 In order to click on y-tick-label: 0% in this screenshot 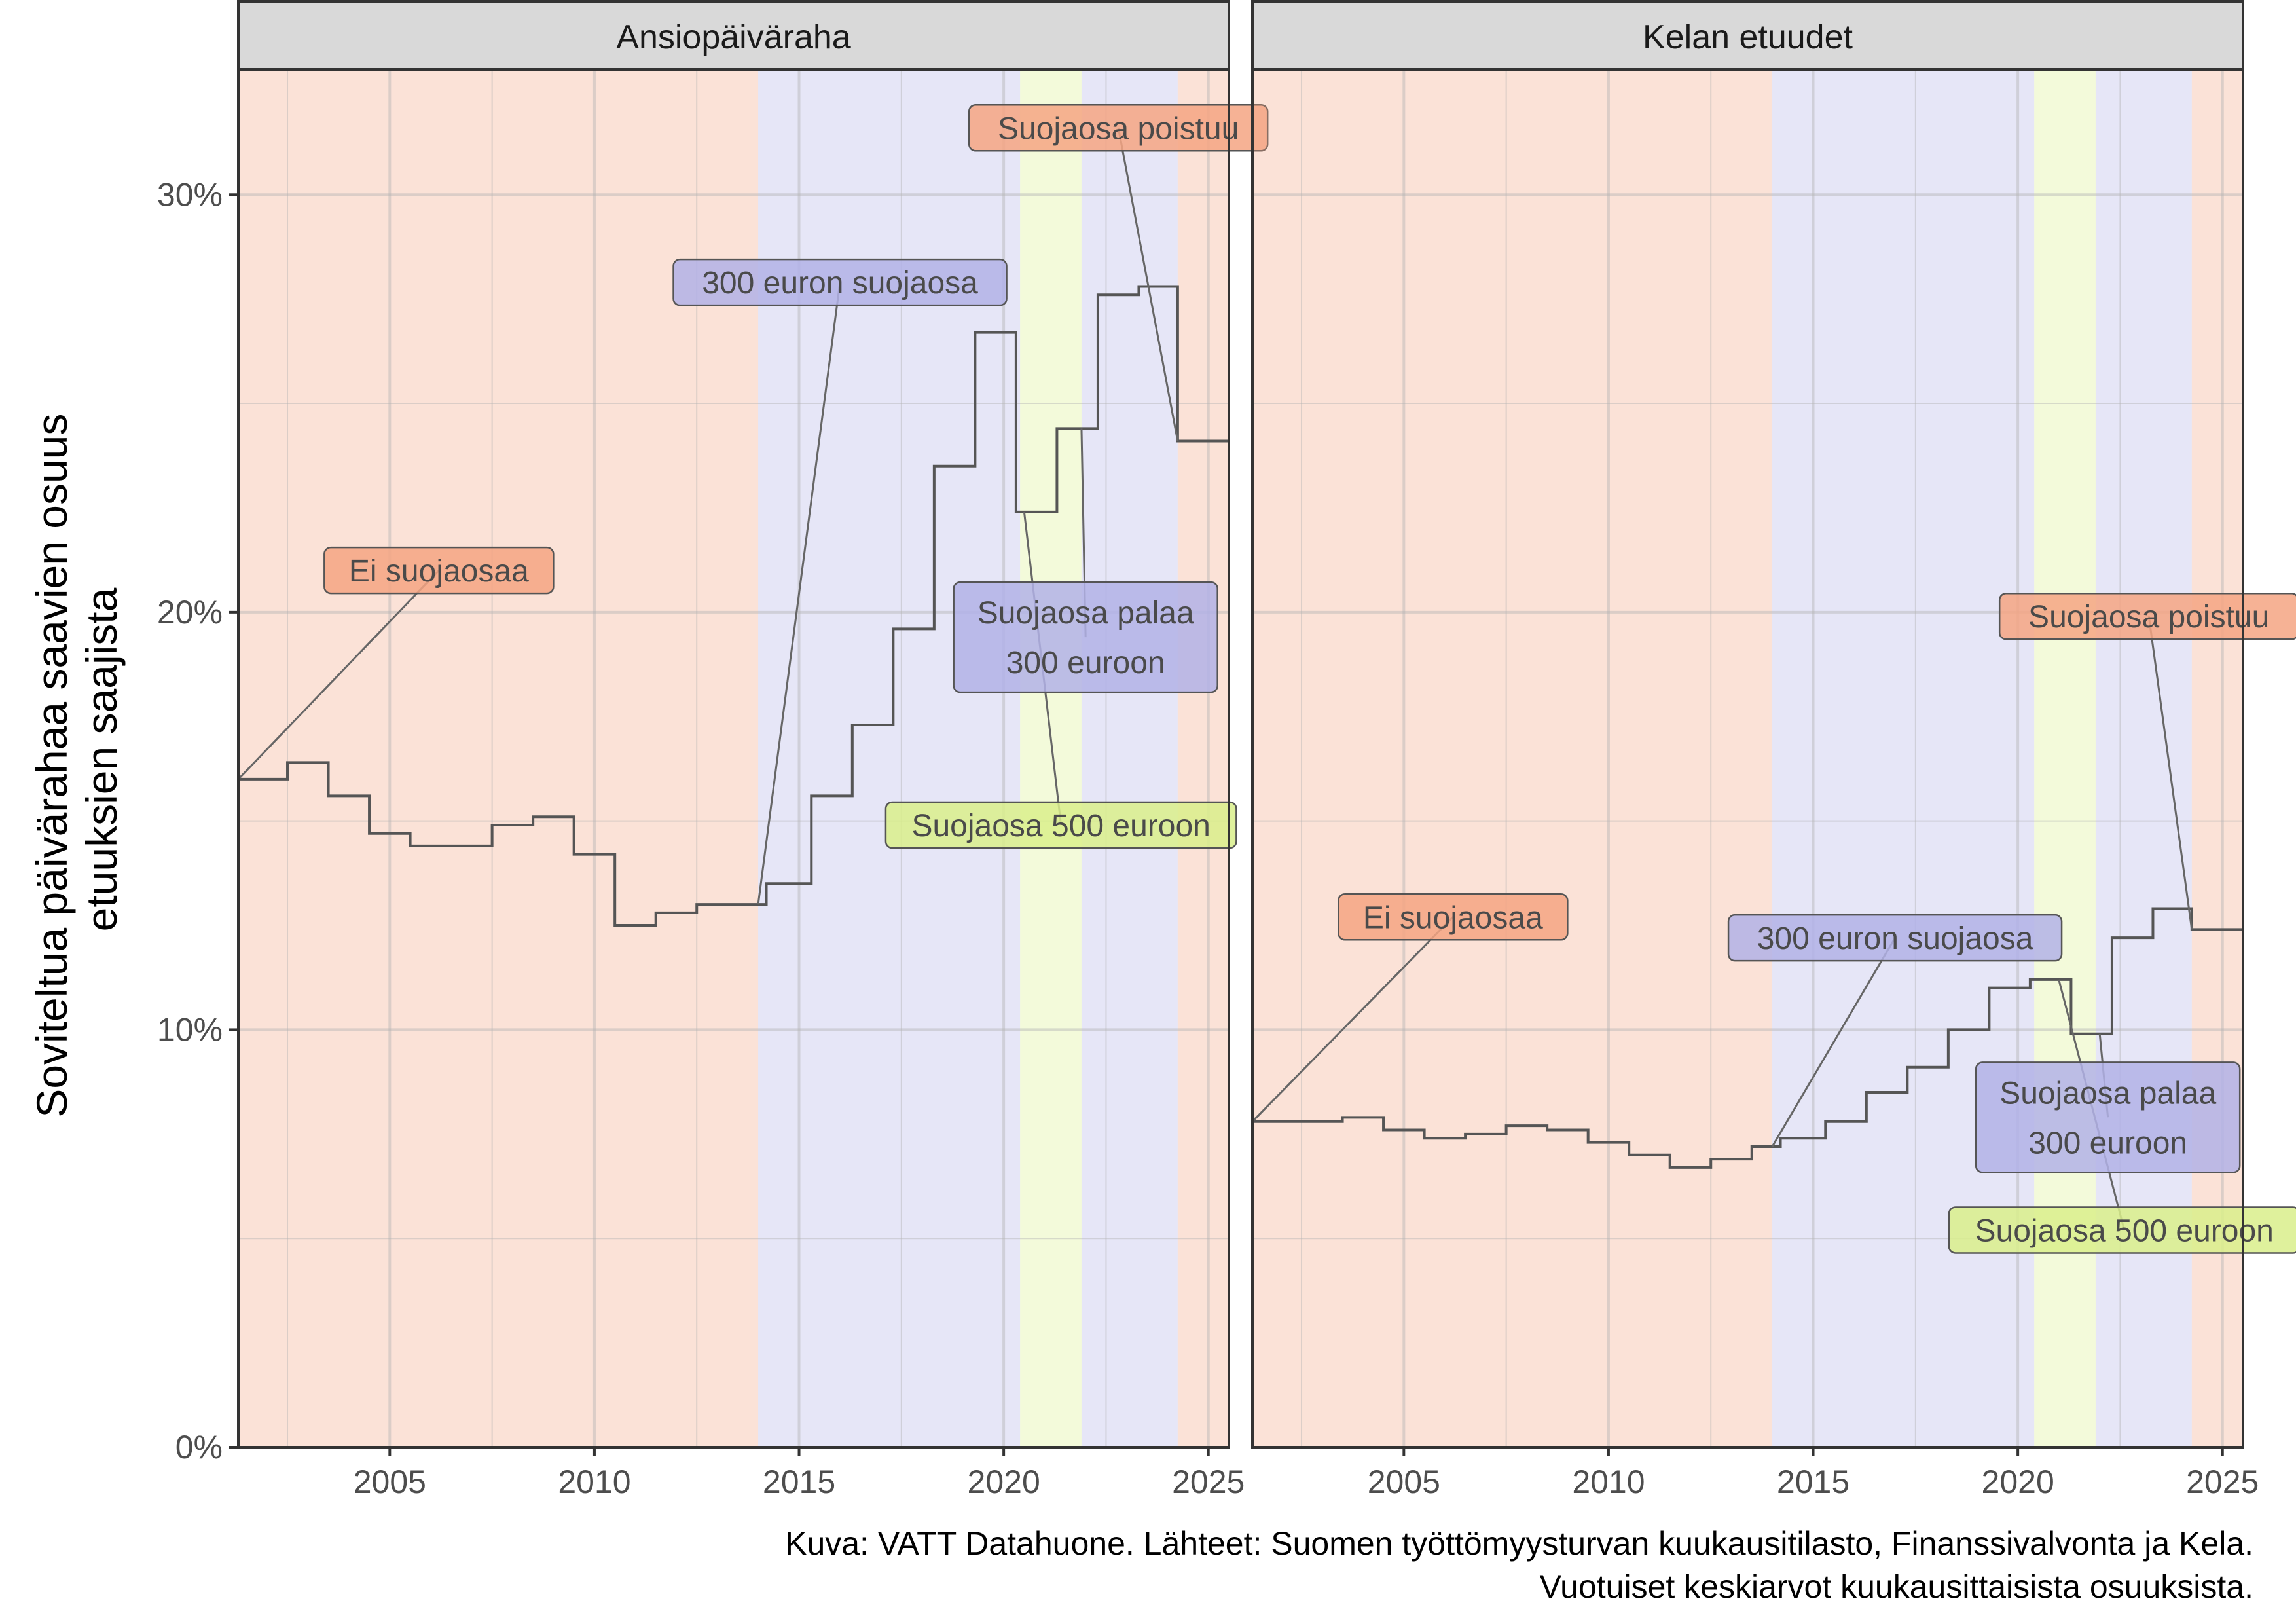, I will do `click(199, 1447)`.